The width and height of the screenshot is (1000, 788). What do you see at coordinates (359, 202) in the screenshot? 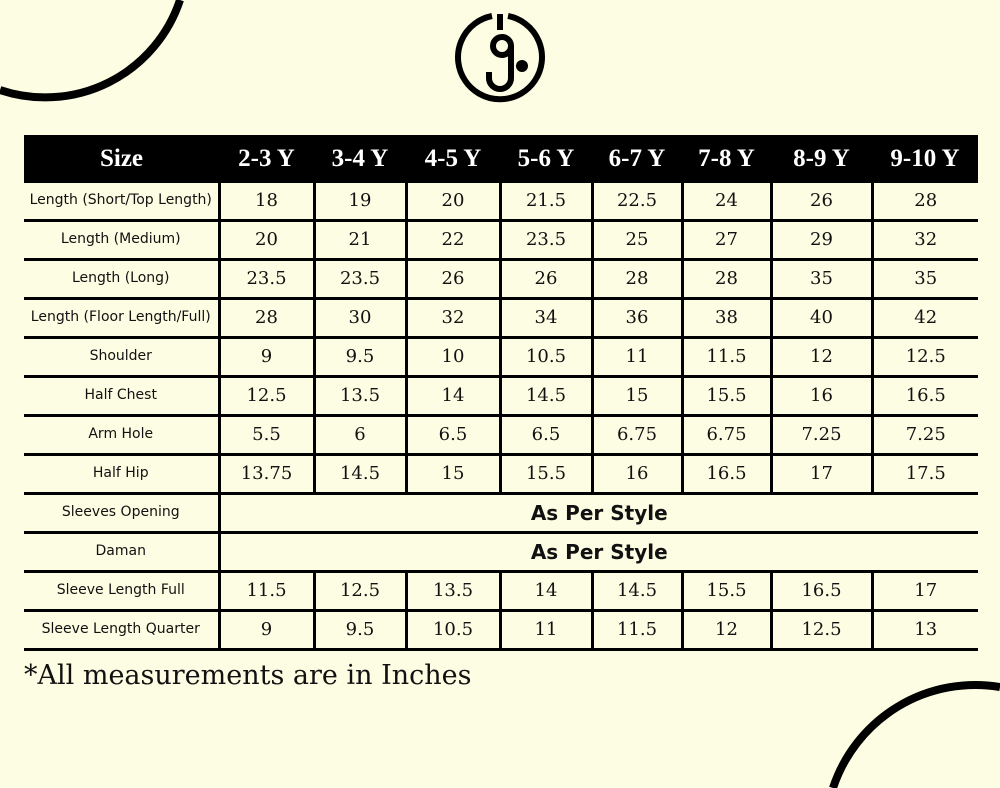
I see `measurement-cell: 19` at bounding box center [359, 202].